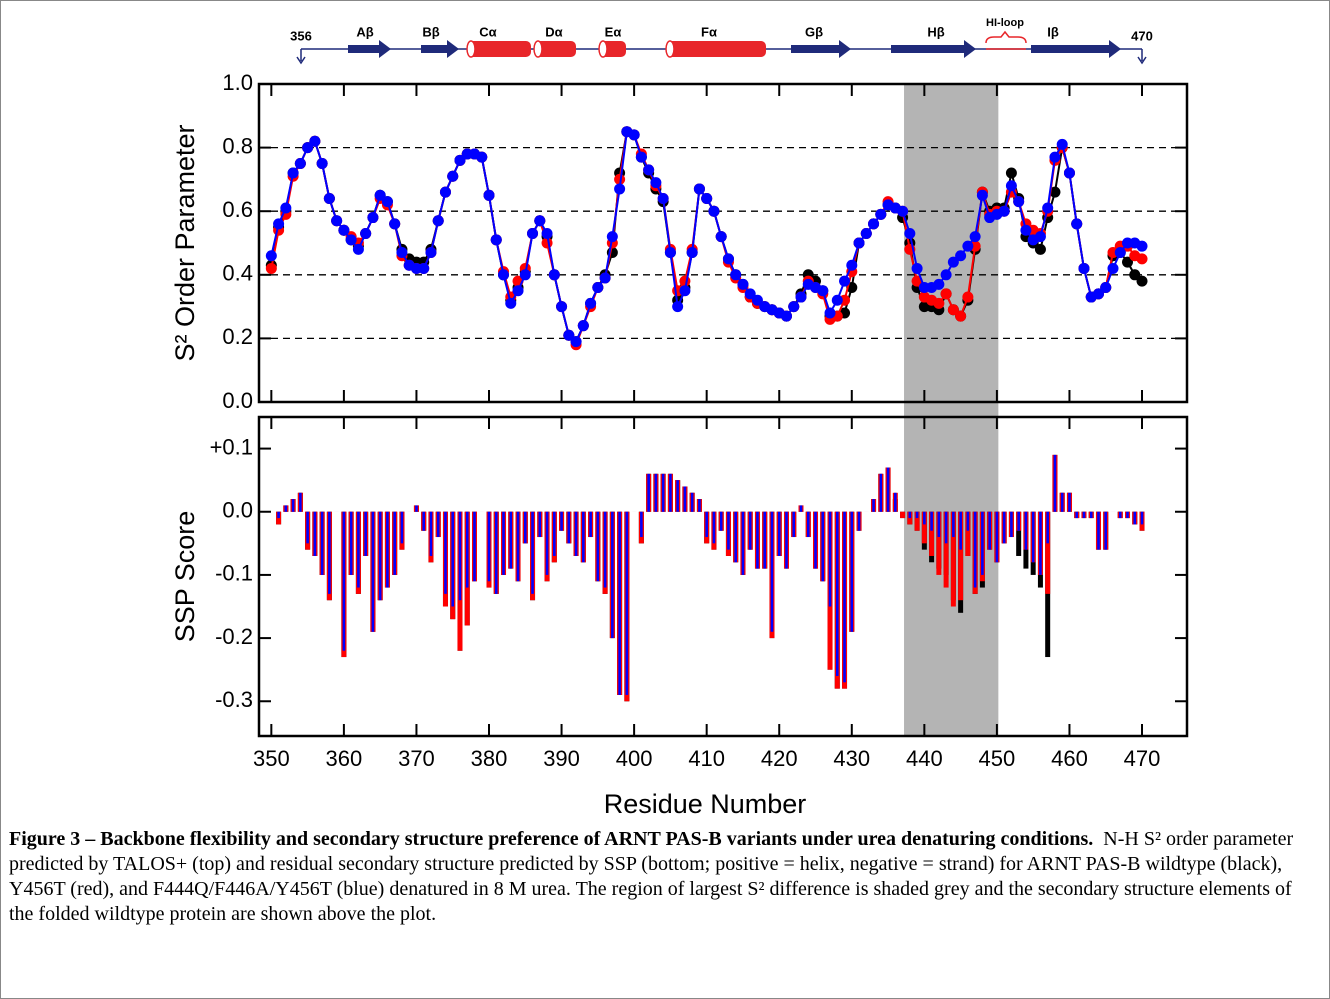  Describe the element at coordinates (935, 31) in the screenshot. I see `topology-label: Hβ` at that location.